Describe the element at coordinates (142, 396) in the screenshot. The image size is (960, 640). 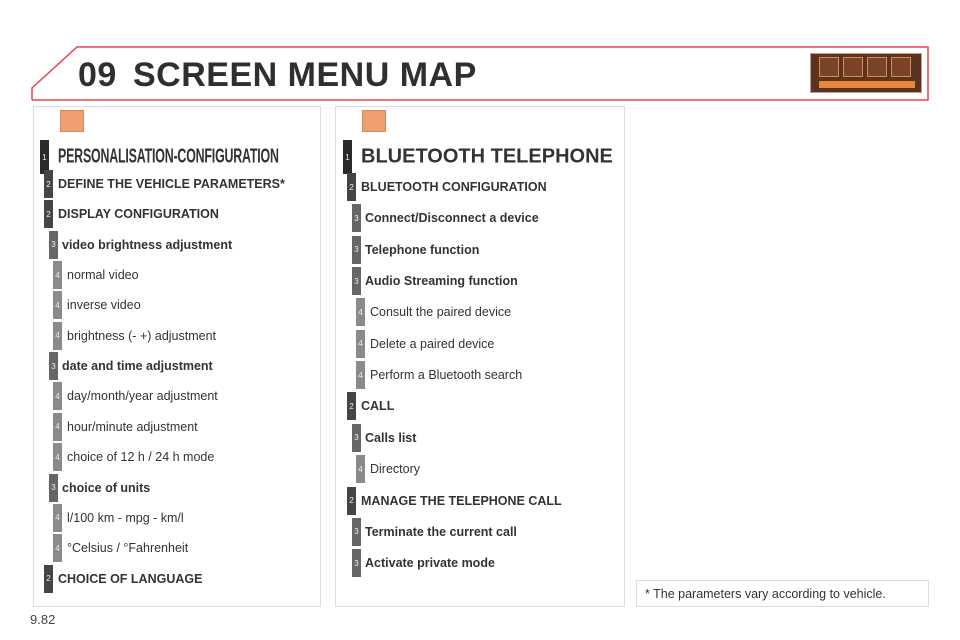
I see `menu-item-label: day/month/year adjustment` at that location.